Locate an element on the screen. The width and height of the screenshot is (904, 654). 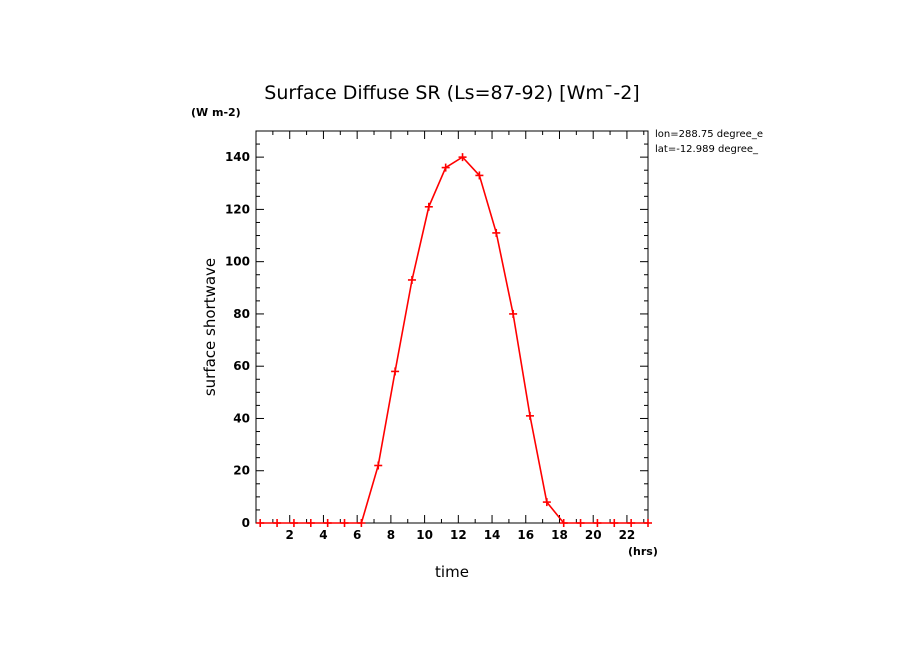
x-tick-label: 12 is located at coordinates (458, 535).